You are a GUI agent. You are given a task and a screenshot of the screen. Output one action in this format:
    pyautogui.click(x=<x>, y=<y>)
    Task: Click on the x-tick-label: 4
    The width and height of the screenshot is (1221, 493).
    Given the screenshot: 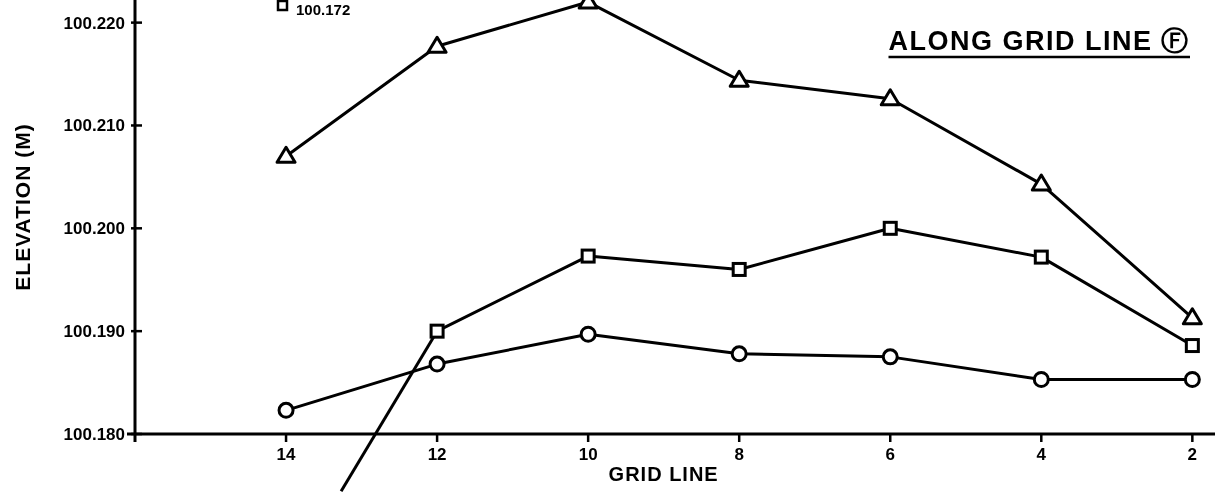 What is the action you would take?
    pyautogui.click(x=1041, y=454)
    